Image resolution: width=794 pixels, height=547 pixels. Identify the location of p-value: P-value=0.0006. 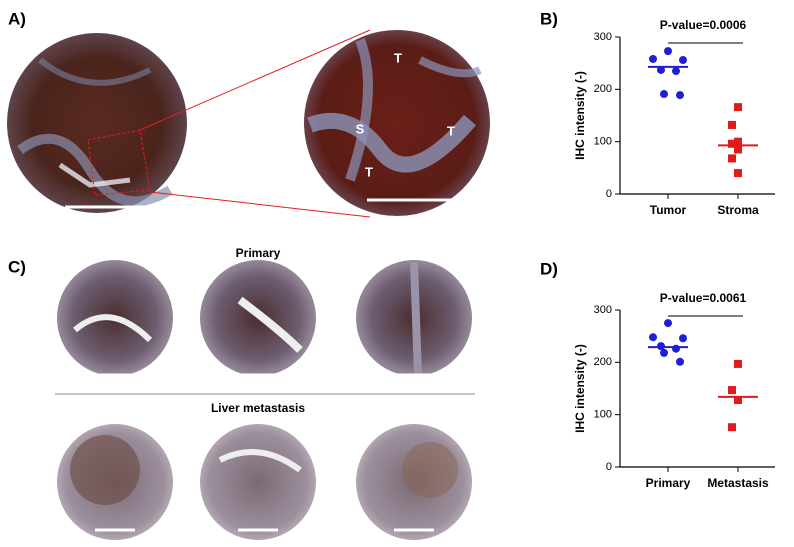
(703, 25).